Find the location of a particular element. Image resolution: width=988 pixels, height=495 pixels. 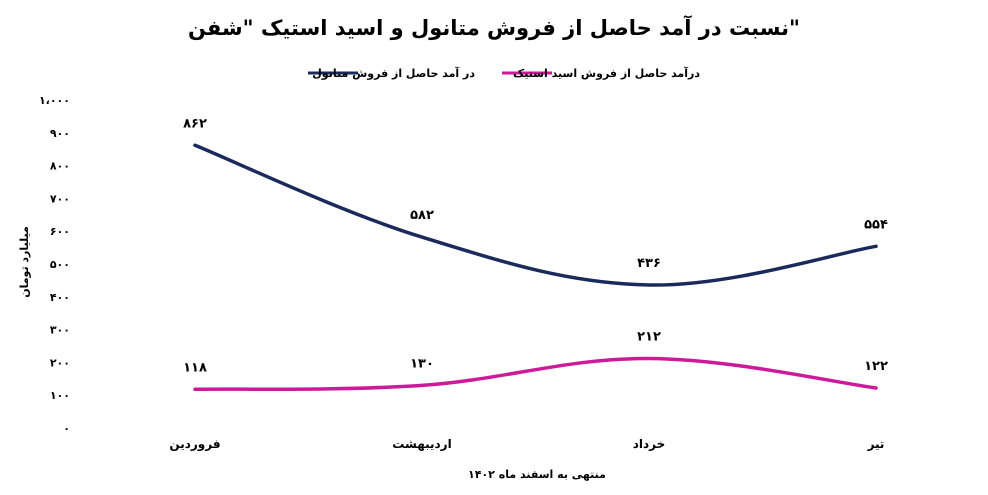

data-label: ۱۱۸ is located at coordinates (195, 367).